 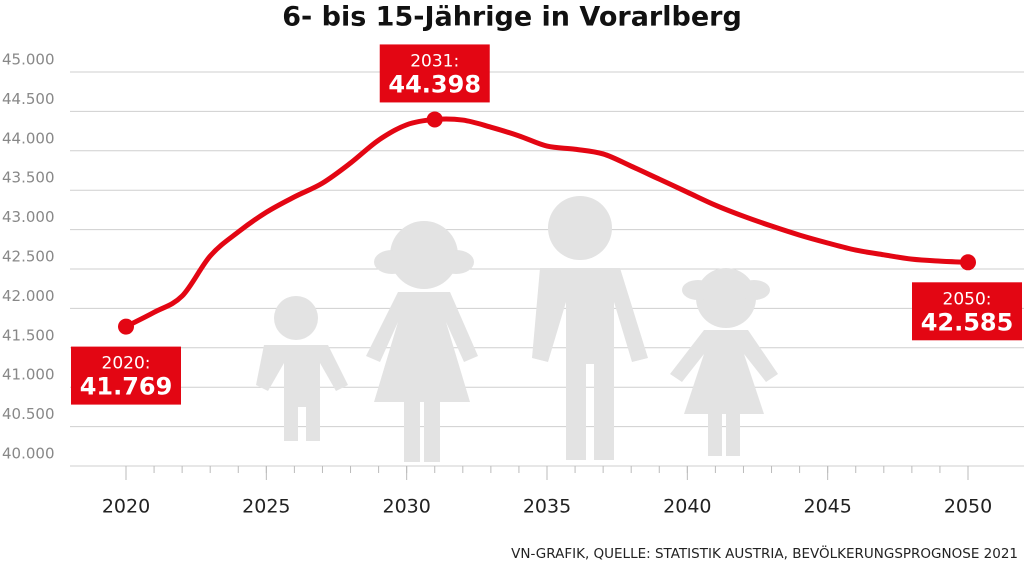 I want to click on x-tick-label: 2045, so click(x=827, y=507).